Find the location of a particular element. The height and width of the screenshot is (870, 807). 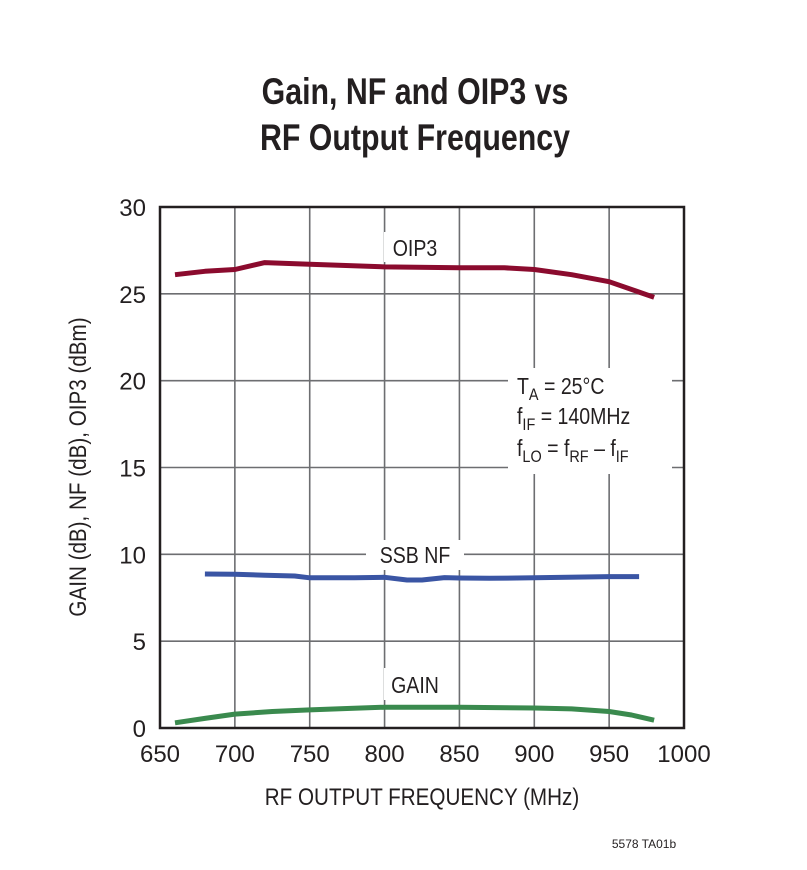

conditions-annotation: TA = 25°C fIF = 140MHz fLO = fRF – fIF is located at coordinates (590, 421).